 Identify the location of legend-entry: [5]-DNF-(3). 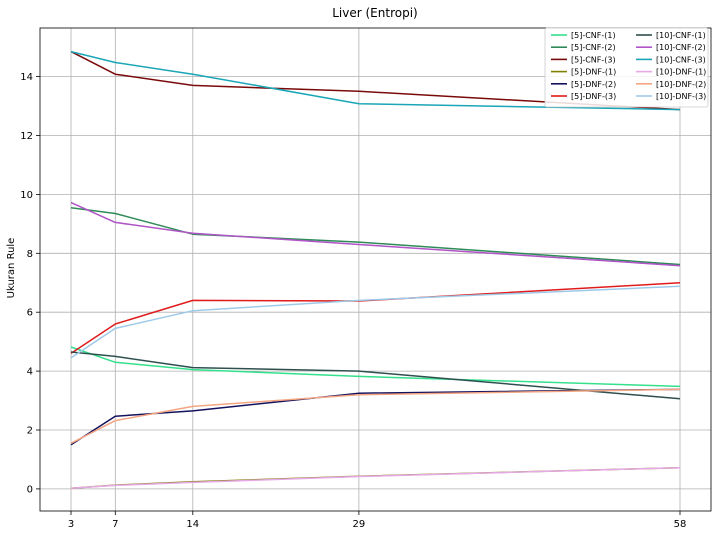
(593, 96).